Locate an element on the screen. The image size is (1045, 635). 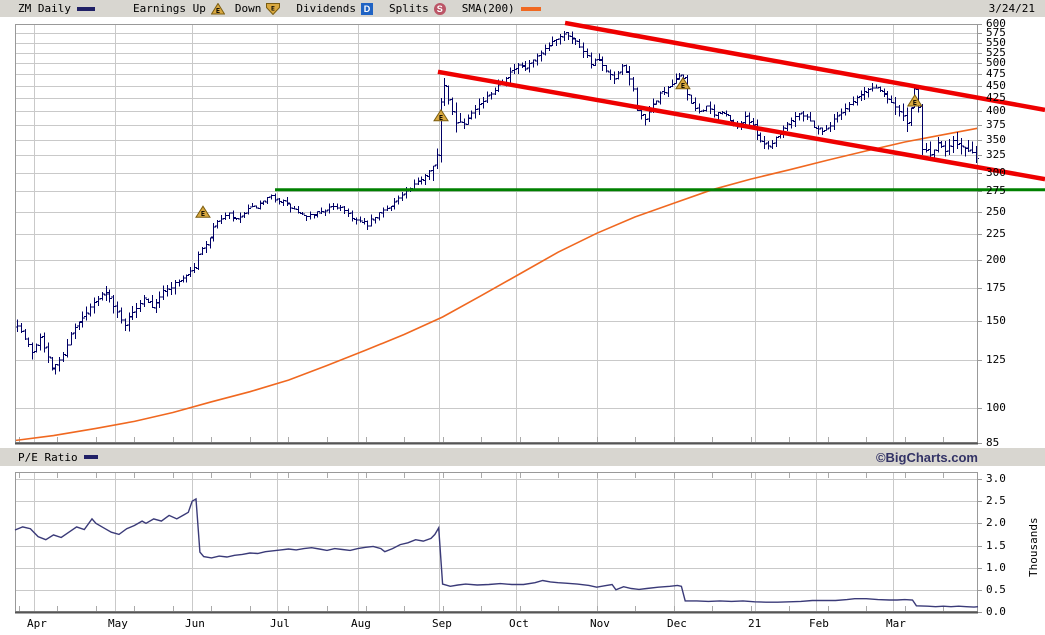
price-axis-label: 425 is located at coordinates (996, 97).